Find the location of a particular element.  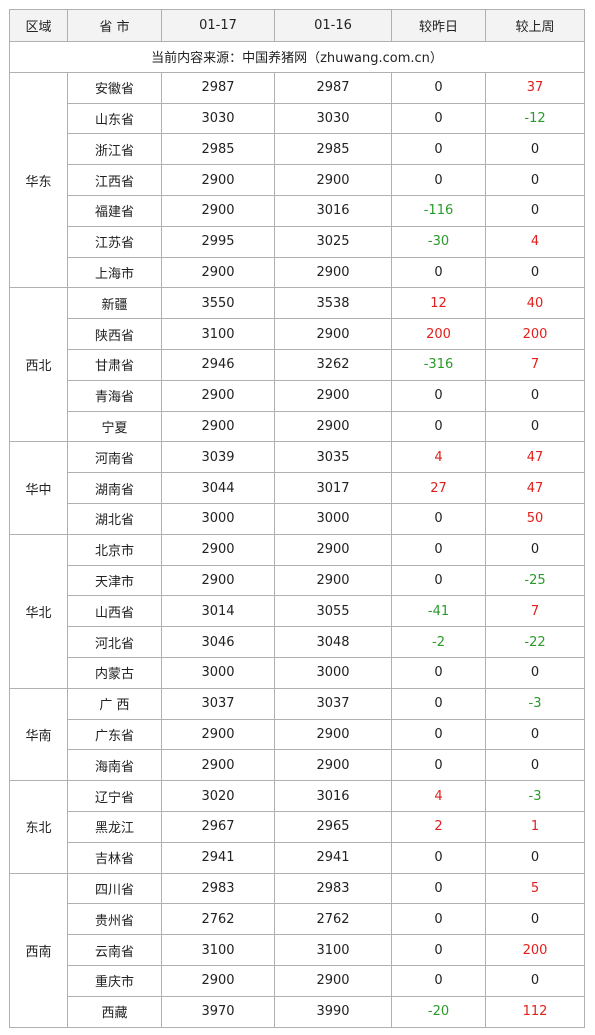

province-cell: 广 西 is located at coordinates (114, 703).